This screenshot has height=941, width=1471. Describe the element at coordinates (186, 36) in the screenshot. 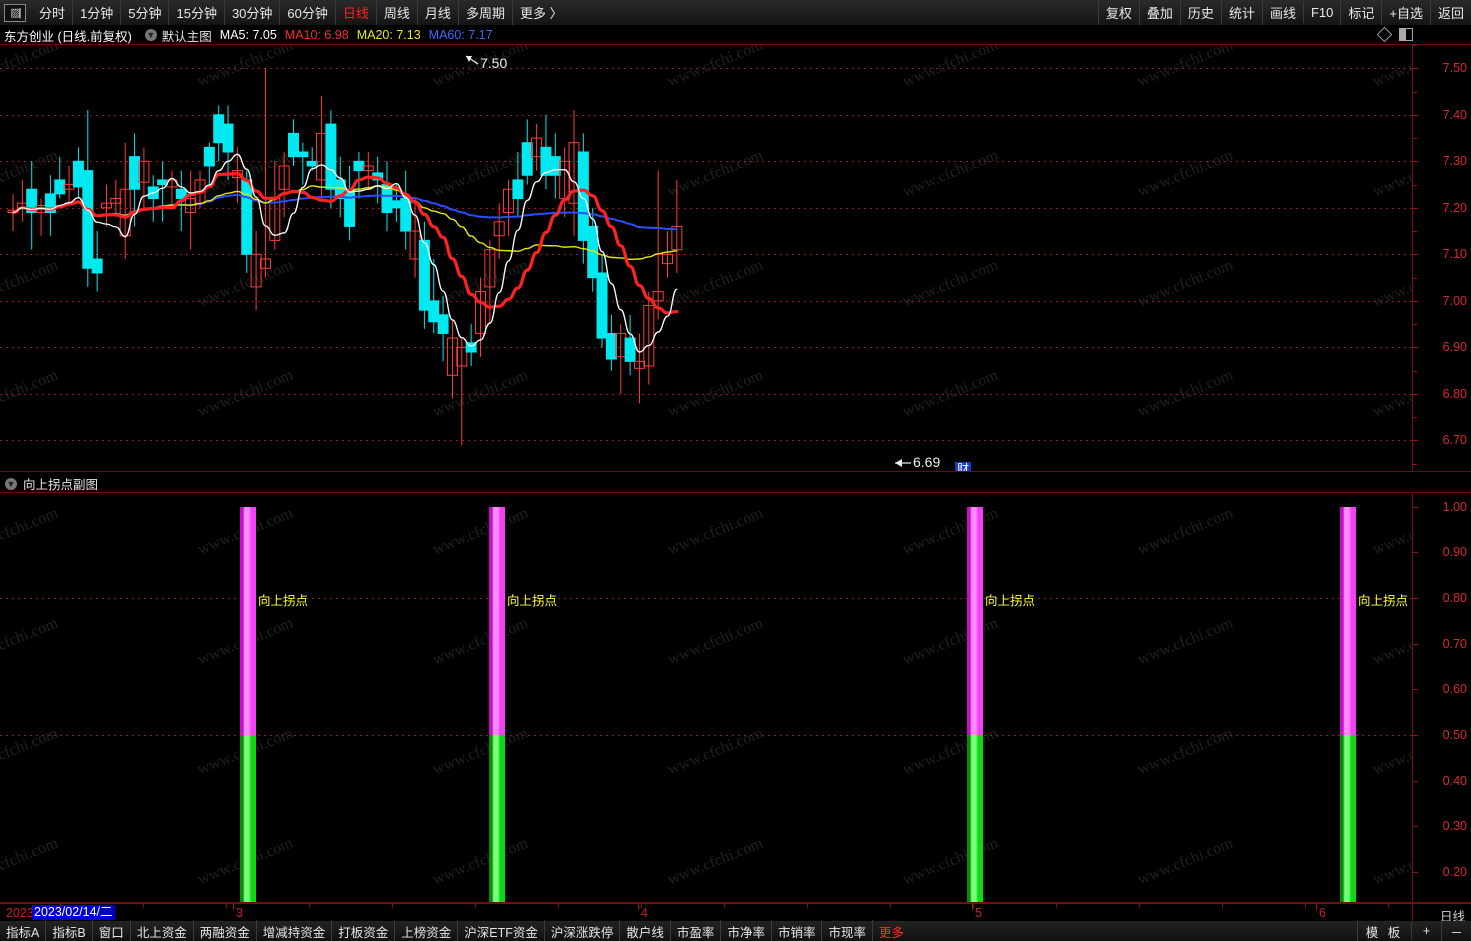

I see `indicator-name: 默认主图` at that location.